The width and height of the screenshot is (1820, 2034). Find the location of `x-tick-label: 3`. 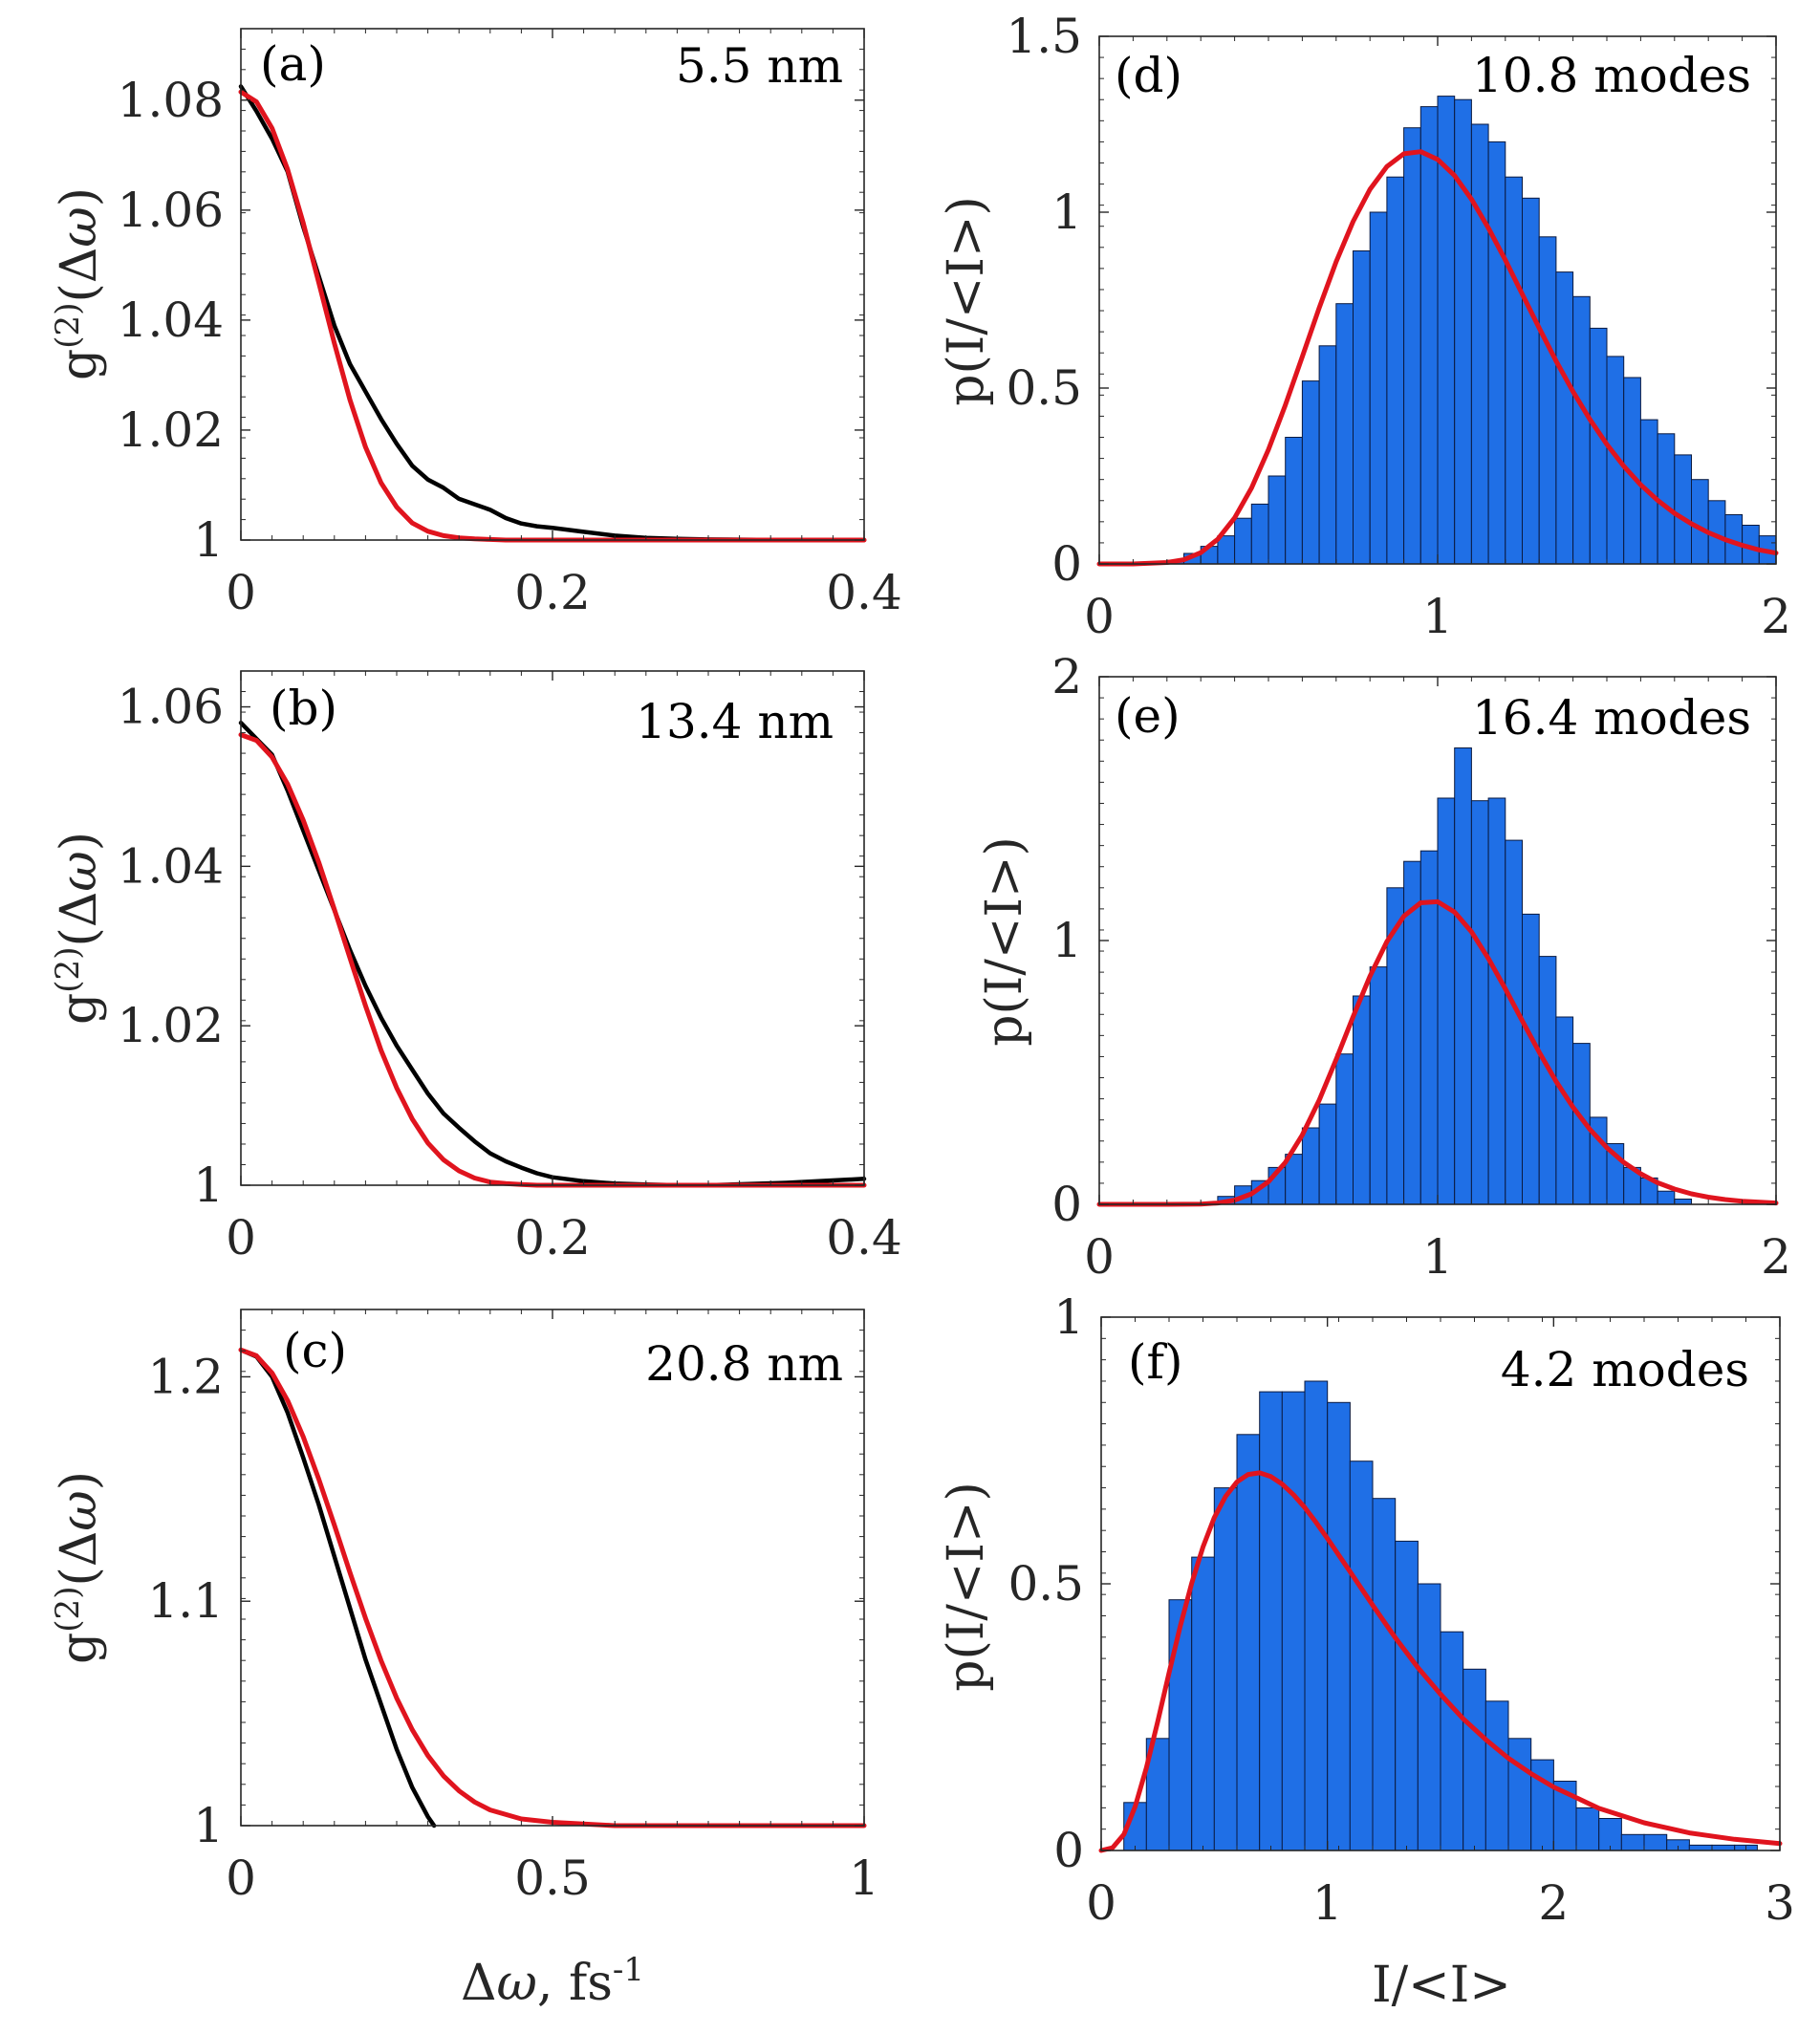

x-tick-label: 3 is located at coordinates (1780, 1903).